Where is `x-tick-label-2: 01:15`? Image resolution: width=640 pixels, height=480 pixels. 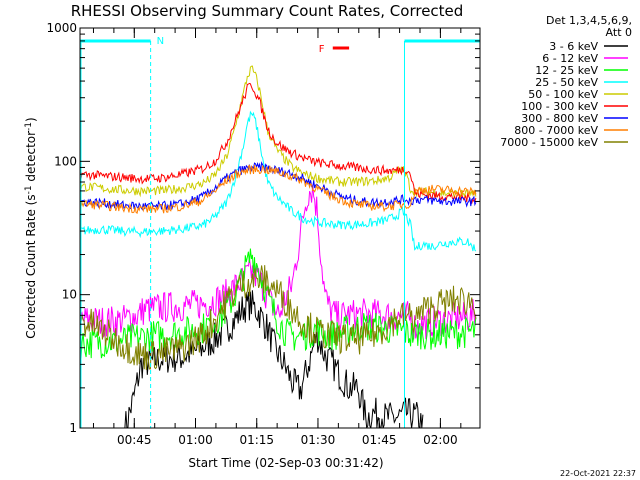 x-tick-label-2: 01:15 is located at coordinates (256, 440).